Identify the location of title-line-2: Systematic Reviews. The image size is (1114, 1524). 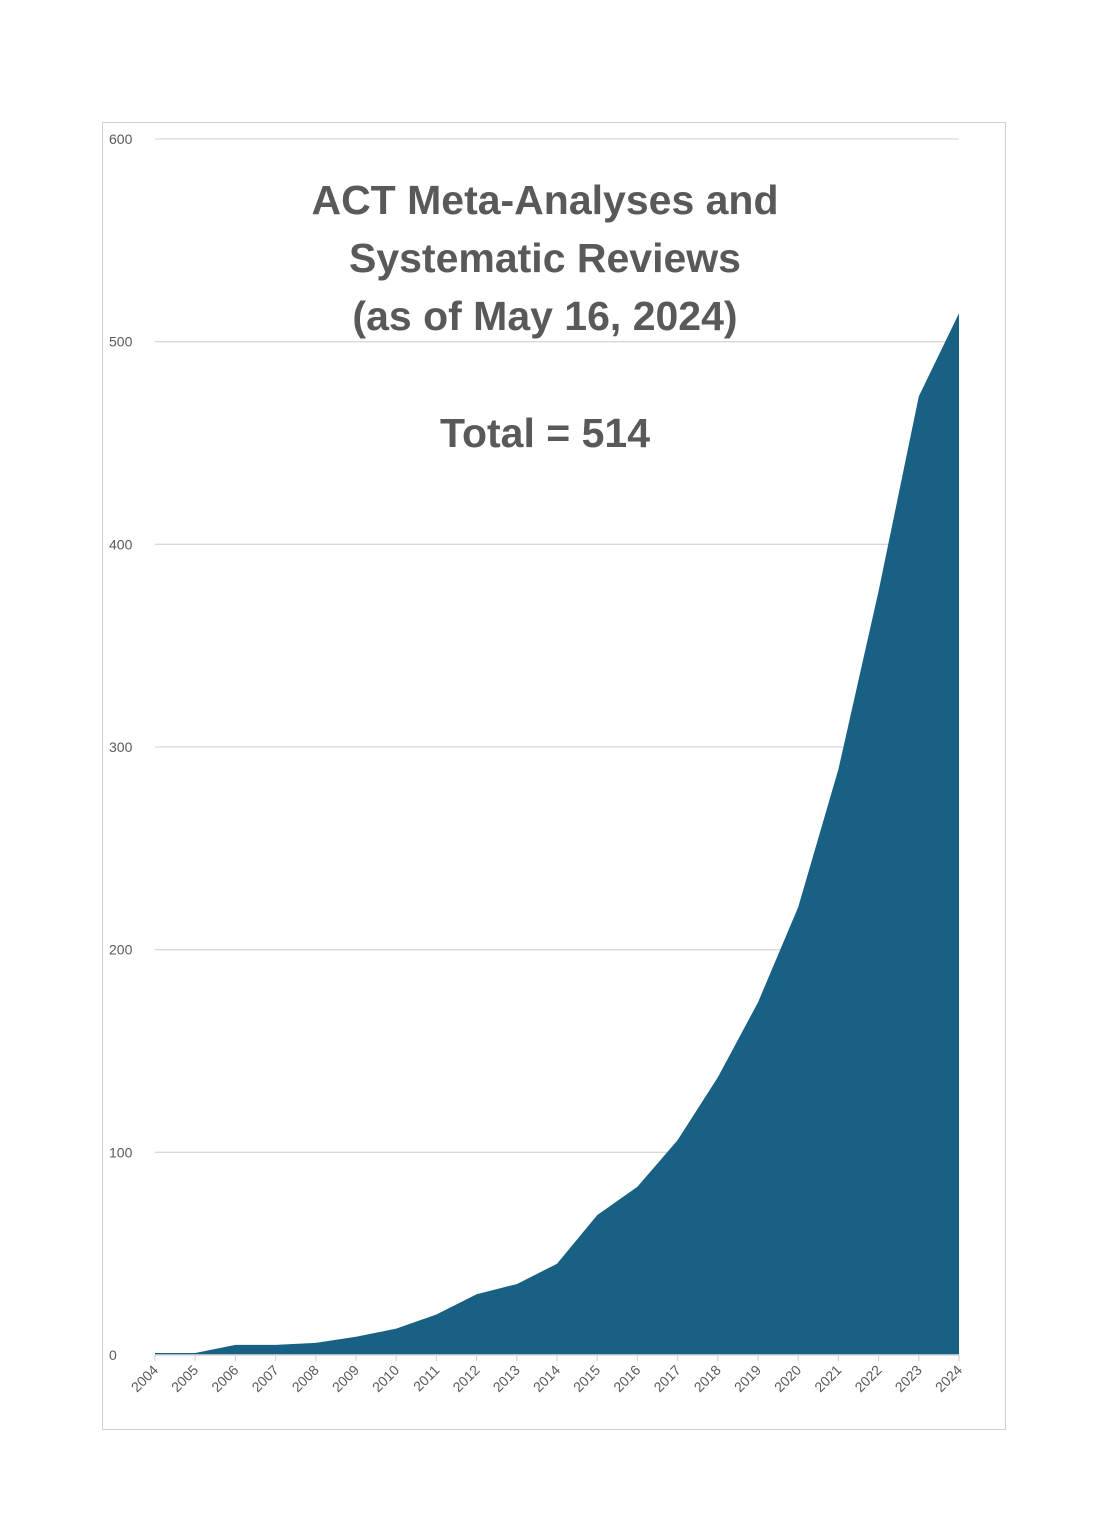
(544, 258).